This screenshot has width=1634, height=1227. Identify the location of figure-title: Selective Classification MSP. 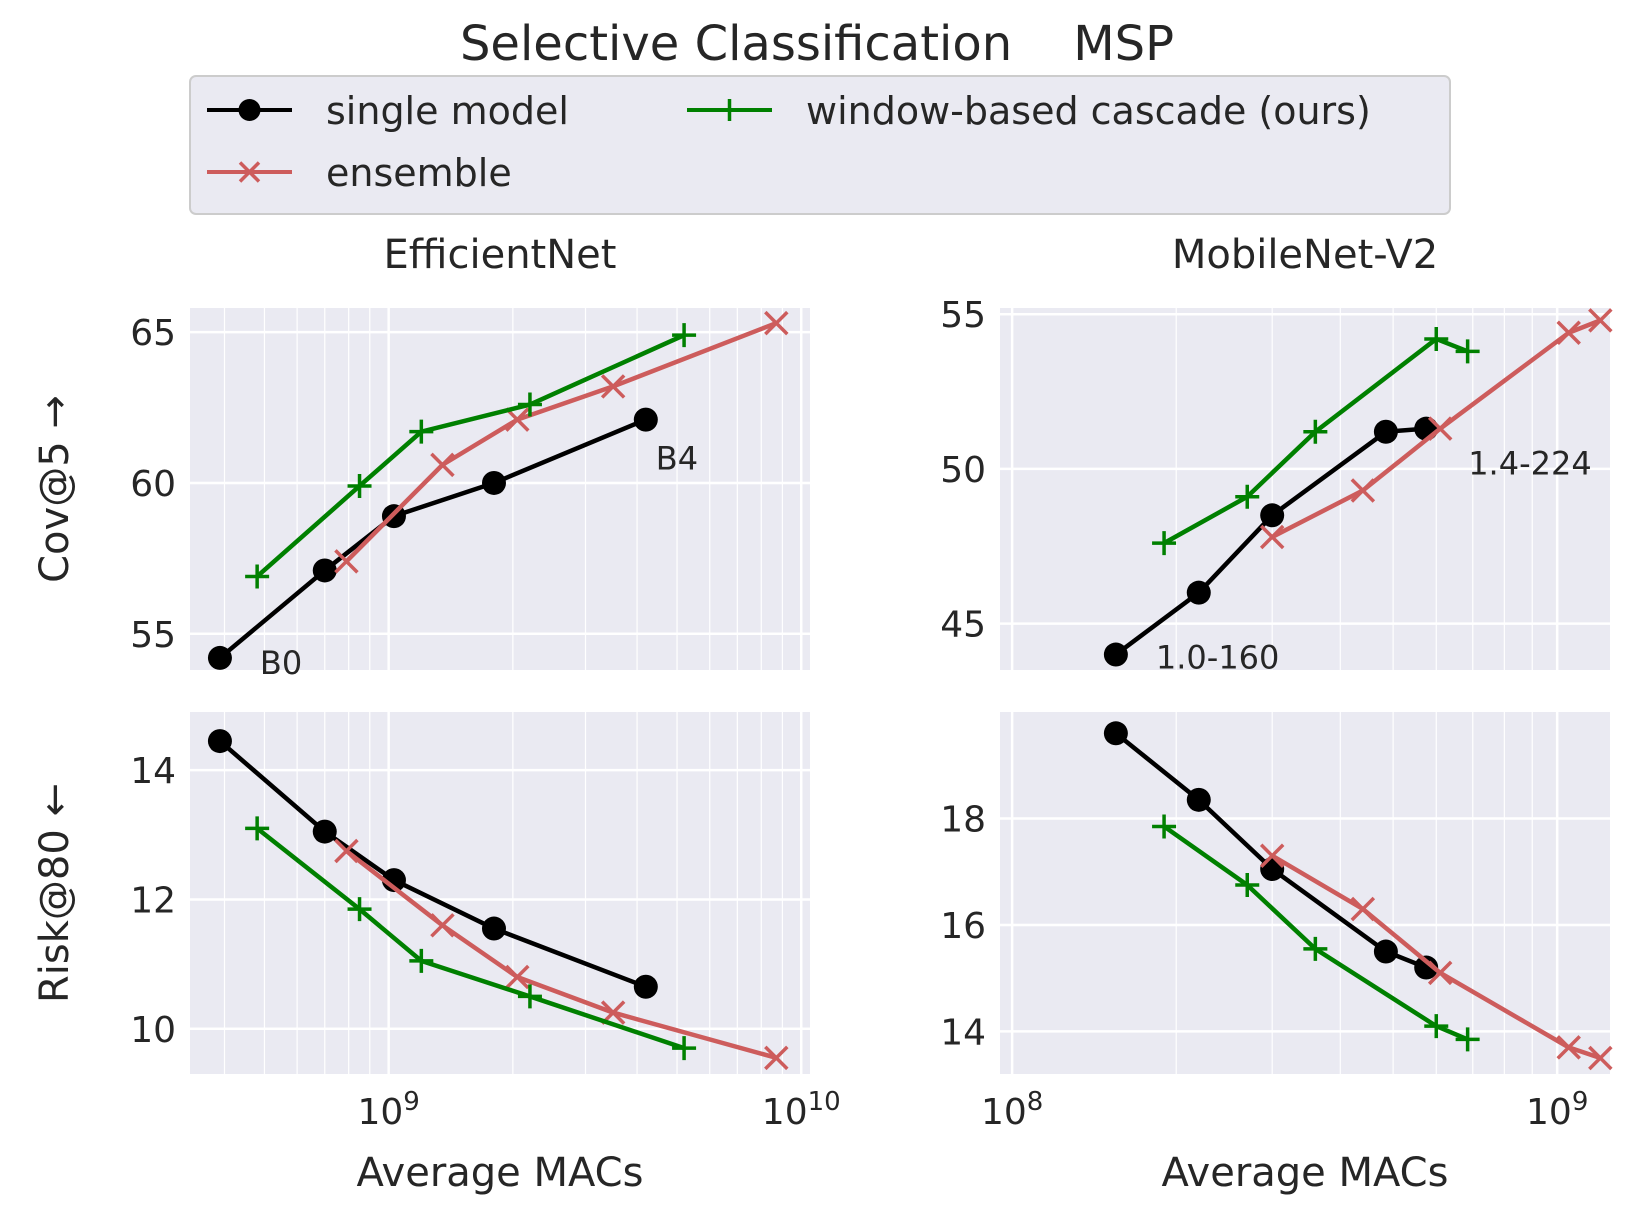
(817, 44).